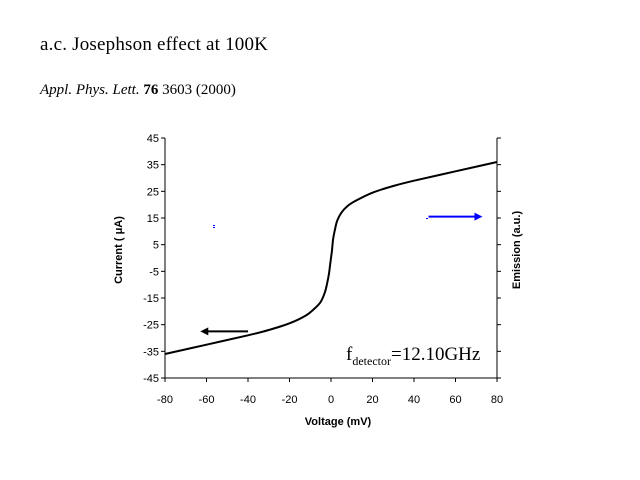 This screenshot has width=640, height=480. I want to click on citation-page-year: 3603 (2000), so click(199, 90).